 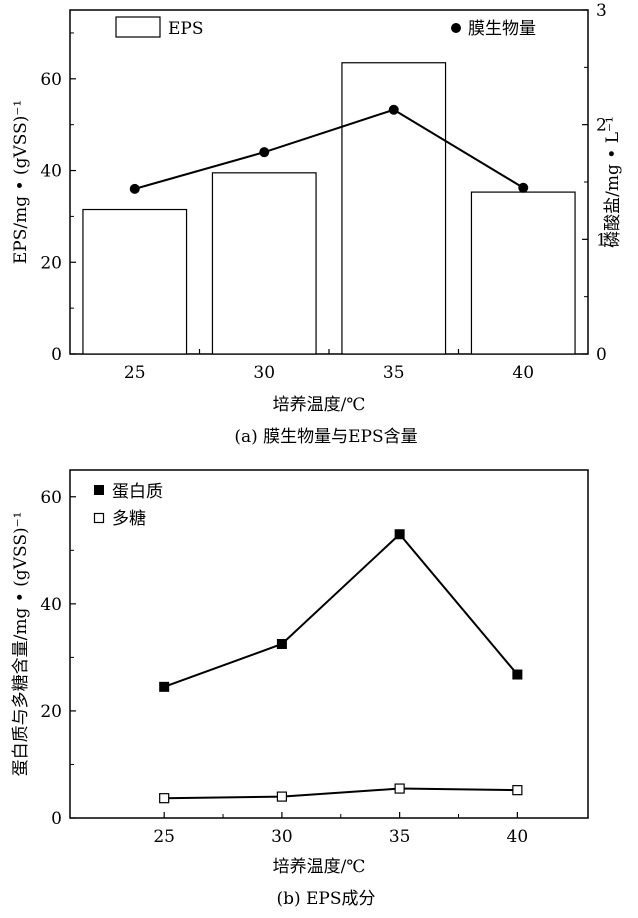 What do you see at coordinates (51, 172) in the screenshot?
I see `panel-a-ytick-label-2: 40` at bounding box center [51, 172].